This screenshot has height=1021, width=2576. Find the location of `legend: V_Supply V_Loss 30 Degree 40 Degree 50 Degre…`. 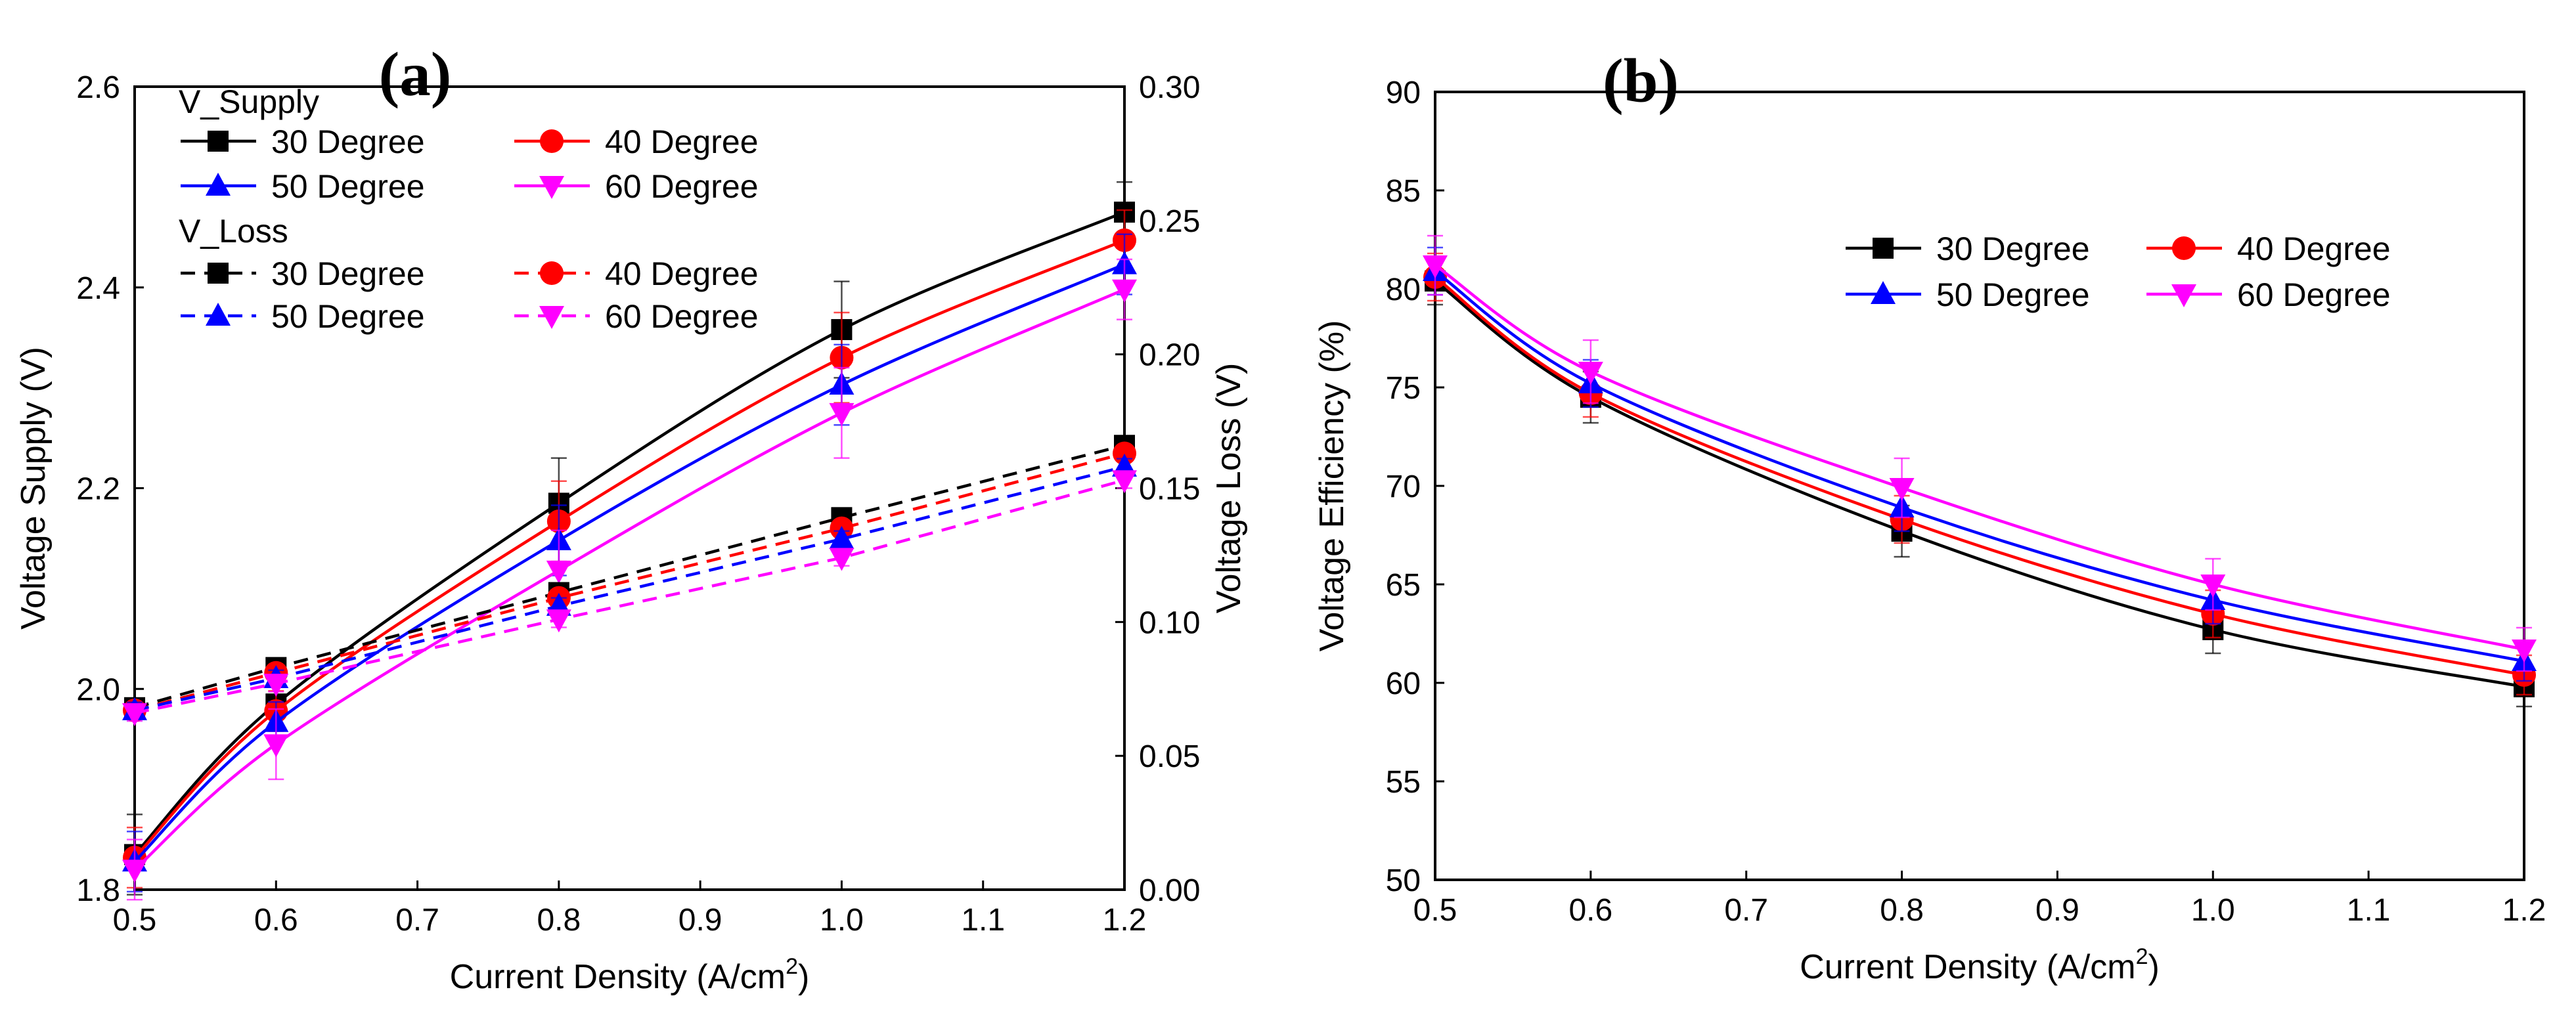

legend: V_Supply V_Loss 30 Degree 40 Degree 50 Degre… is located at coordinates (469, 209).